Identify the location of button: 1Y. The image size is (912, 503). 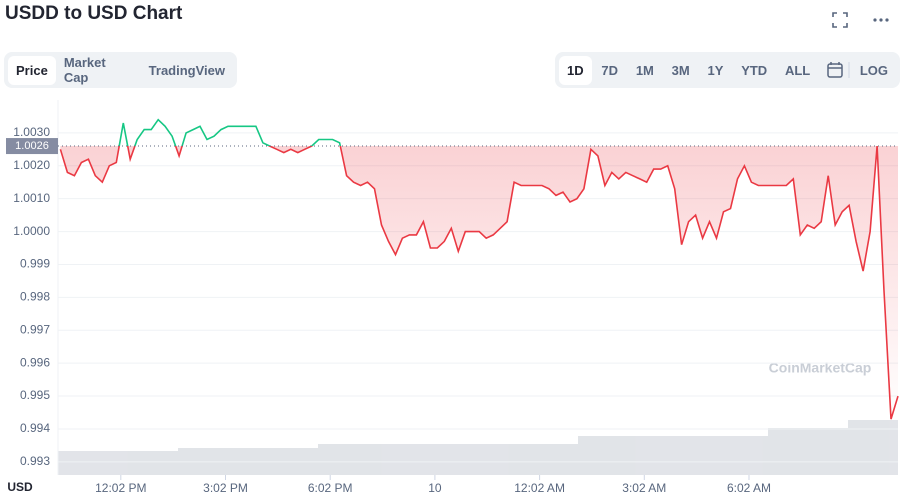
(715, 70).